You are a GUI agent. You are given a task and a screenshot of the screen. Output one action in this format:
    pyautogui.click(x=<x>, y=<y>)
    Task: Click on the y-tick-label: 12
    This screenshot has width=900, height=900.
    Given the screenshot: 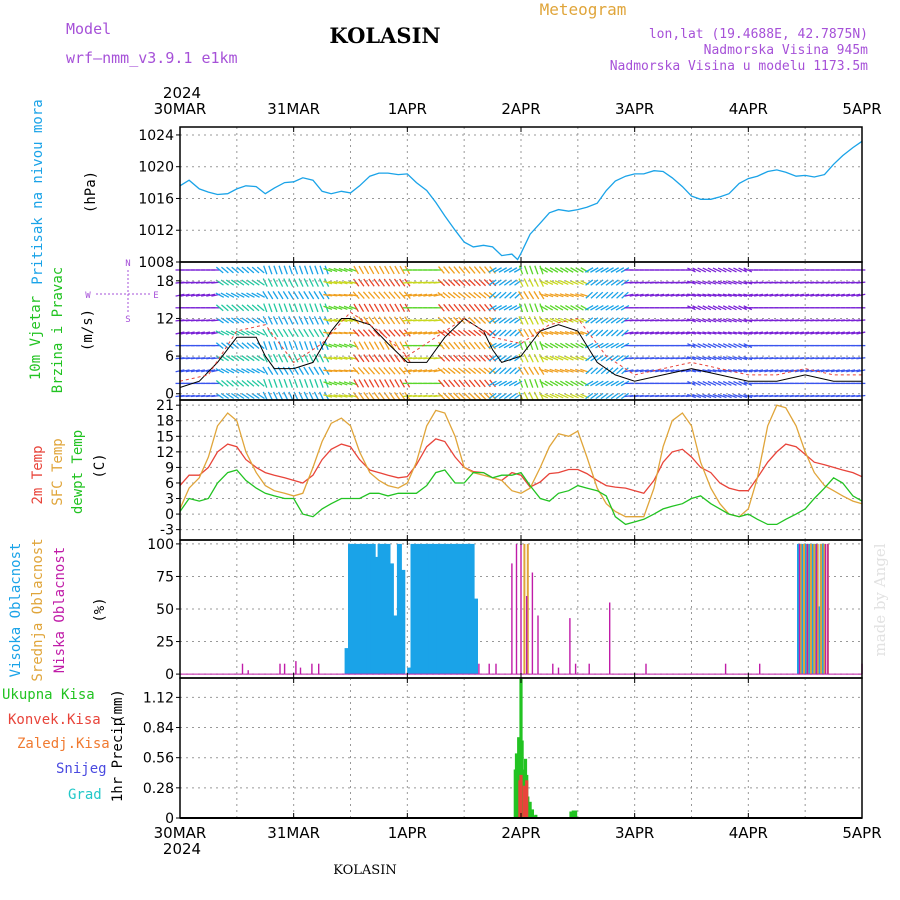 What is the action you would take?
    pyautogui.click(x=165, y=453)
    